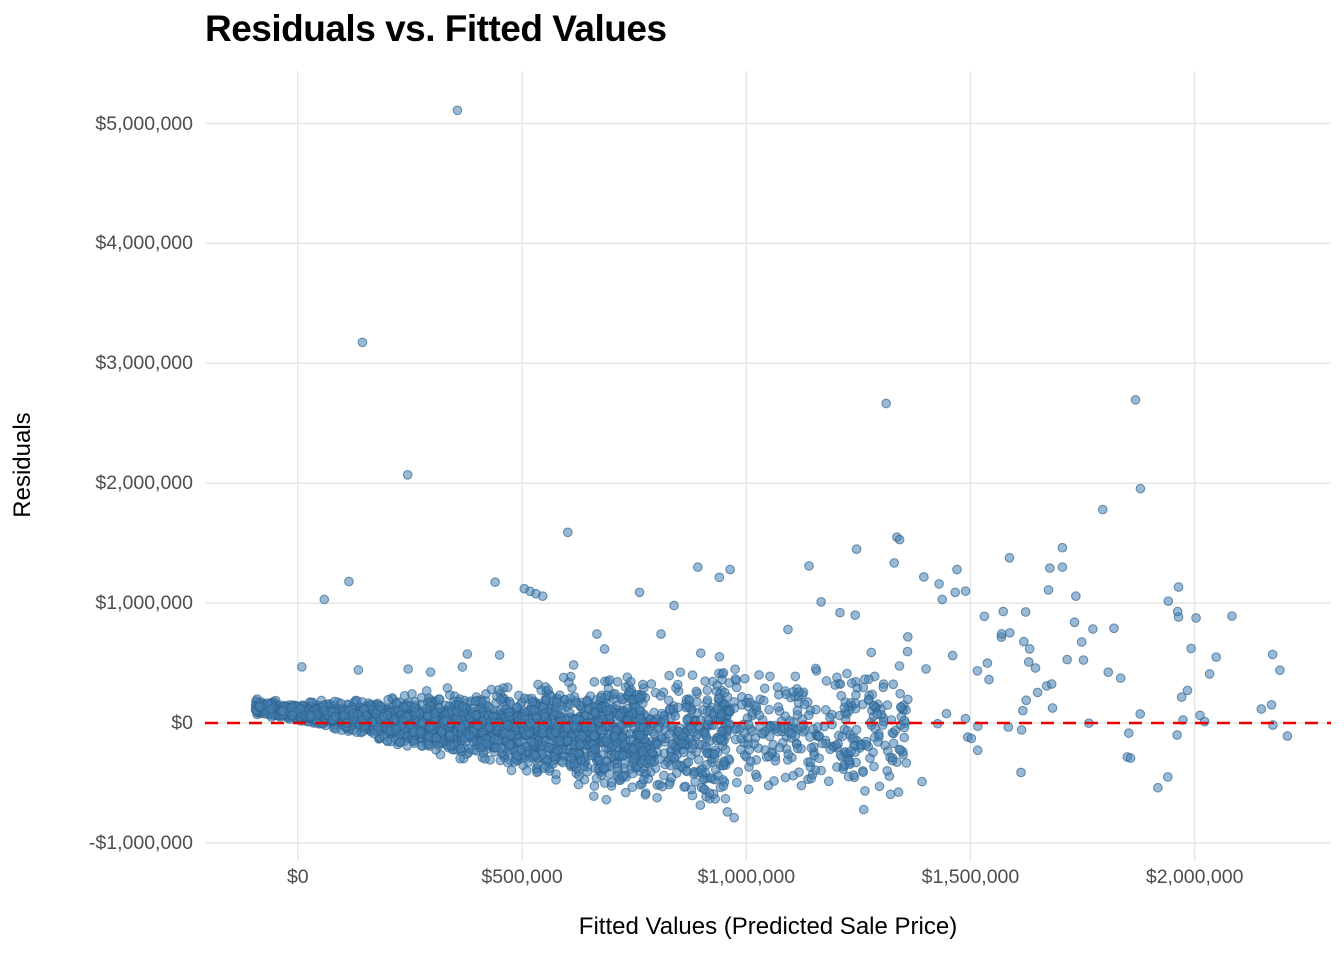 This screenshot has width=1344, height=960. Describe the element at coordinates (144, 363) in the screenshot. I see `y-tick-label: $3,000,000` at that location.